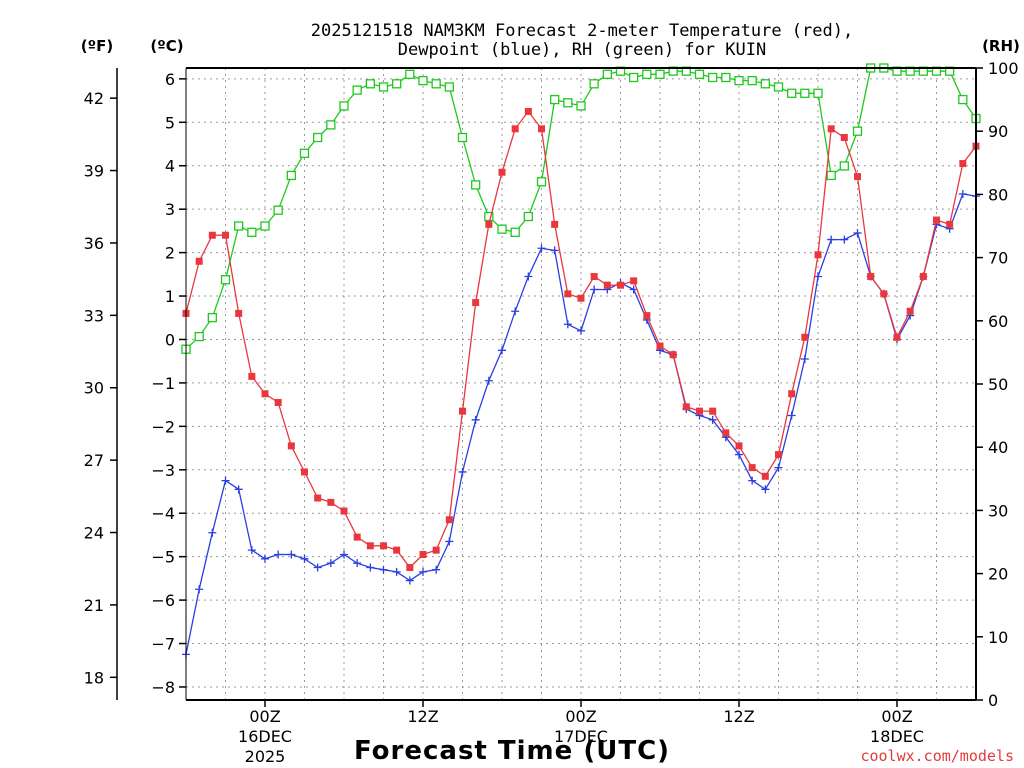 This screenshot has height=768, width=1024. Describe the element at coordinates (170, 122) in the screenshot. I see `celsius-tick-label: 5` at that location.